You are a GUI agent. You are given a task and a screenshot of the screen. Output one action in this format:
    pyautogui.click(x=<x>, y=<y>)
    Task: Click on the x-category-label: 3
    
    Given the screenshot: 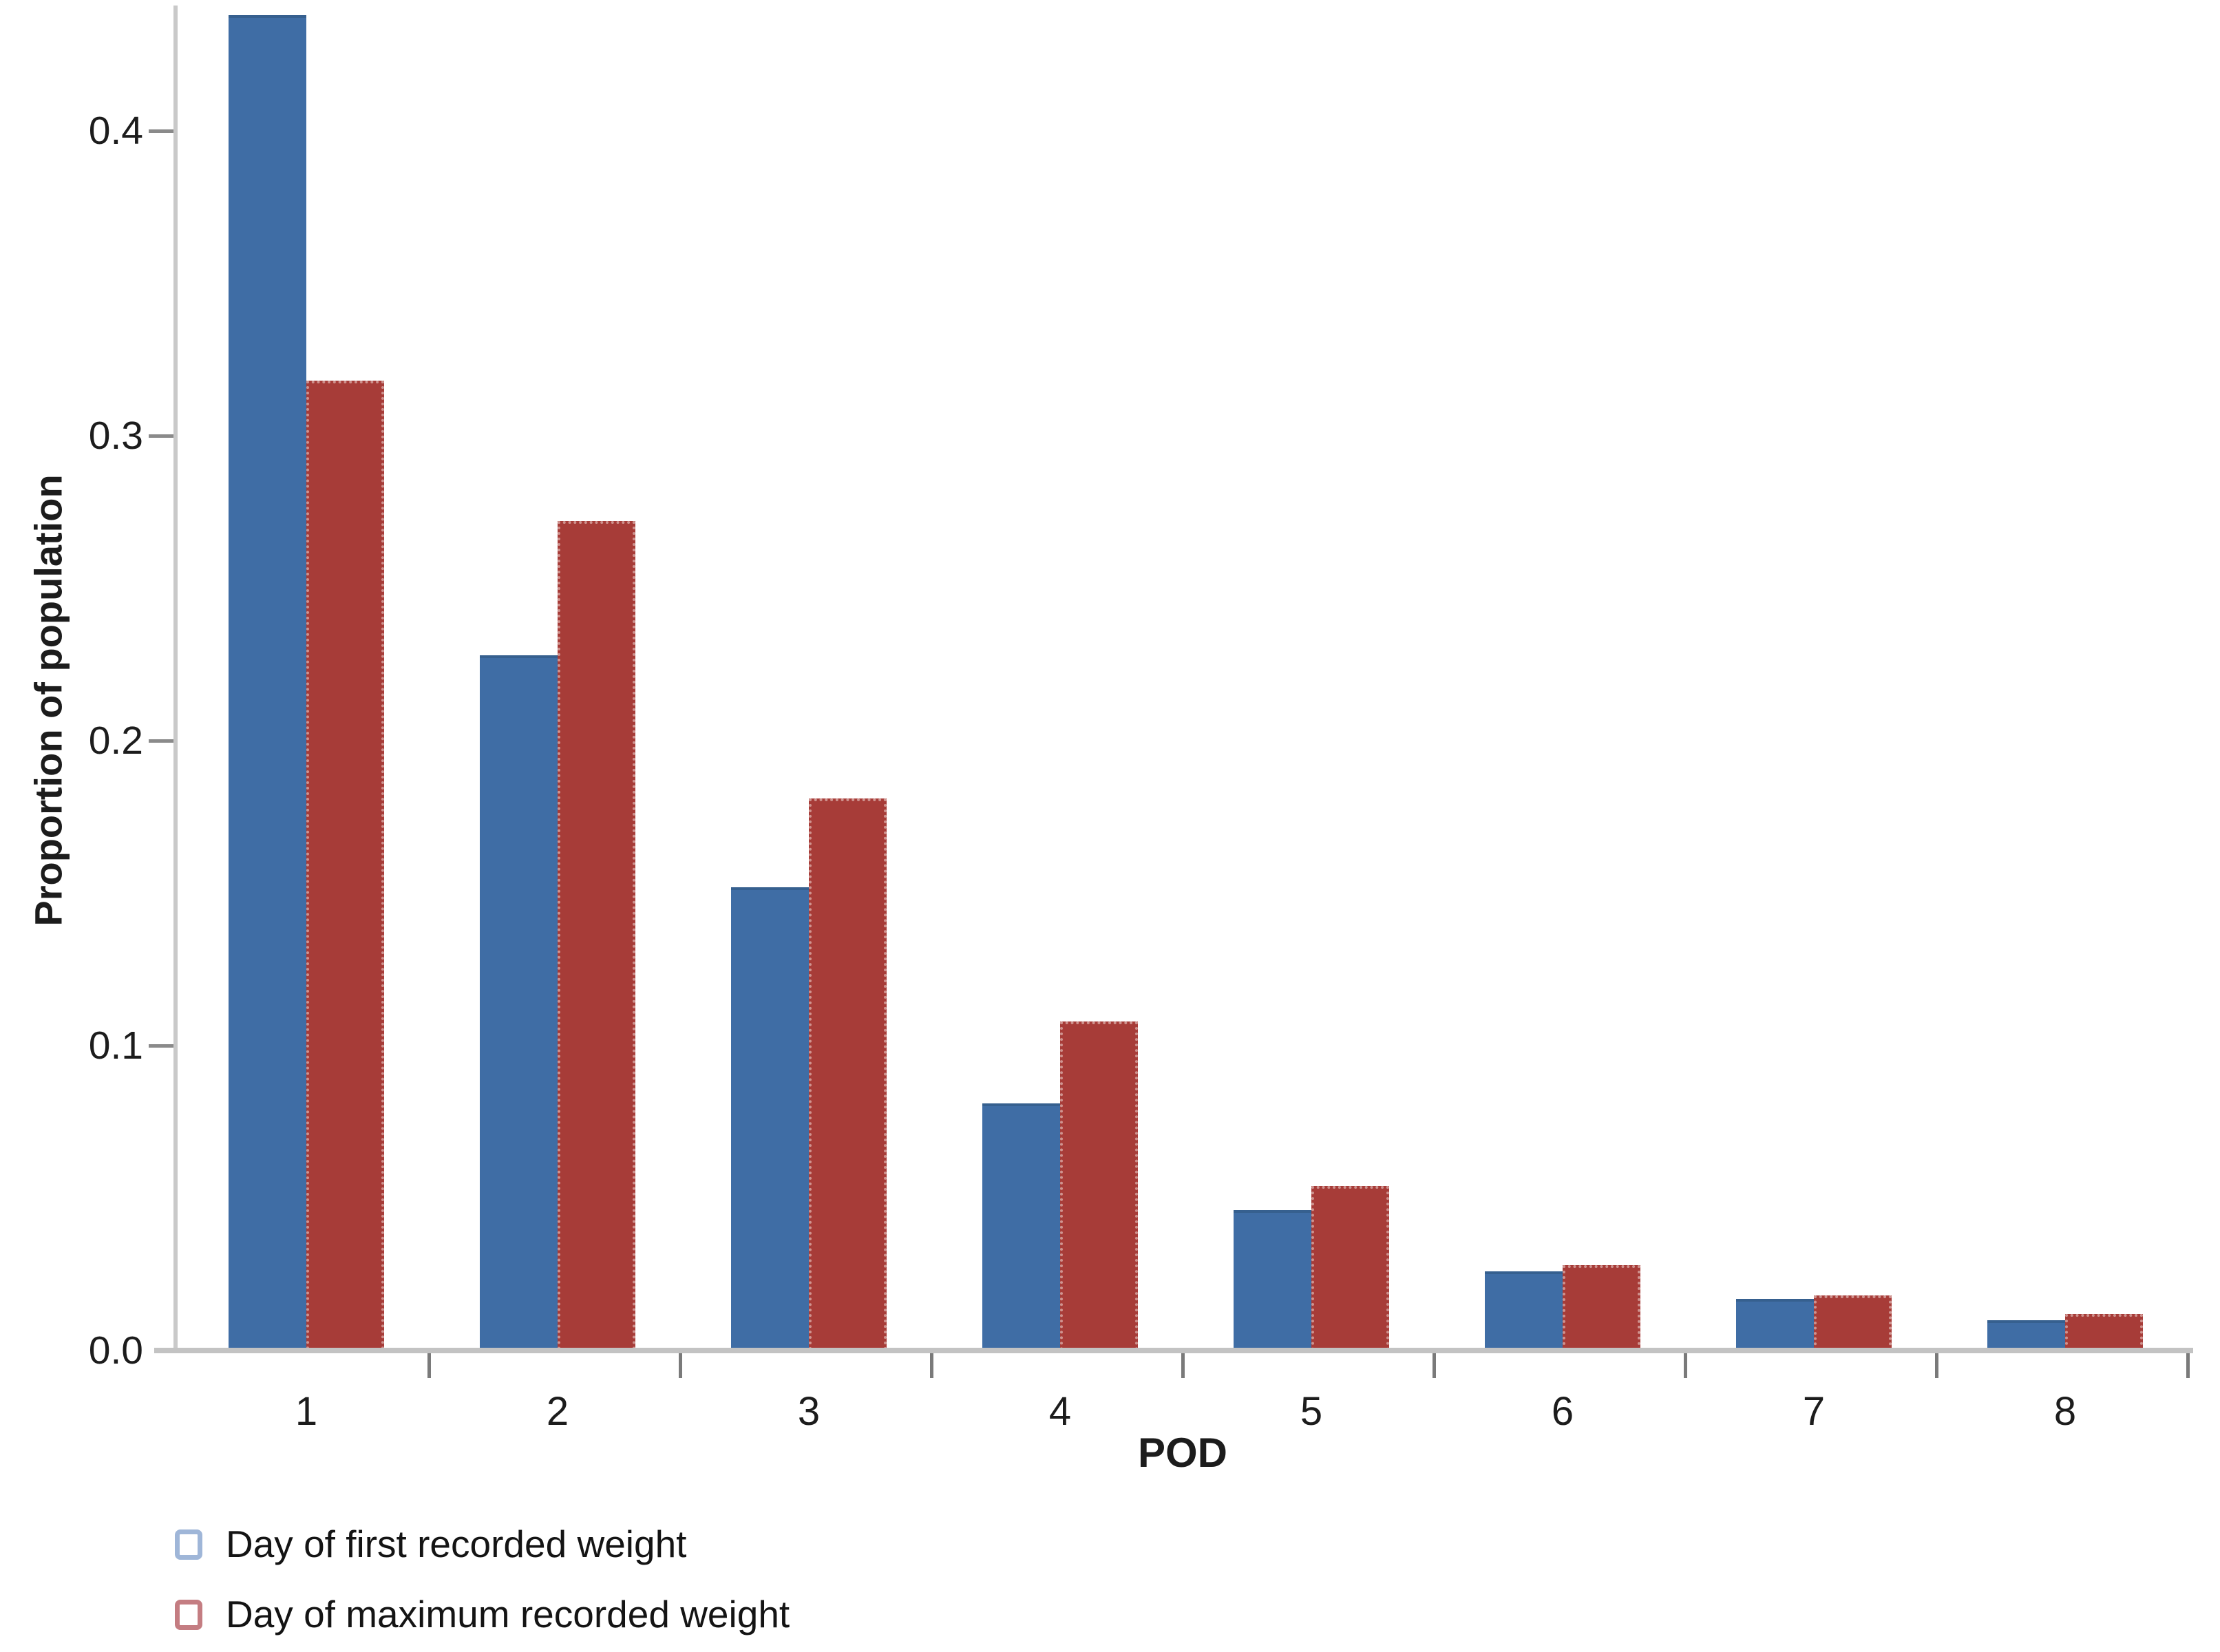 What is the action you would take?
    pyautogui.click(x=809, y=1412)
    